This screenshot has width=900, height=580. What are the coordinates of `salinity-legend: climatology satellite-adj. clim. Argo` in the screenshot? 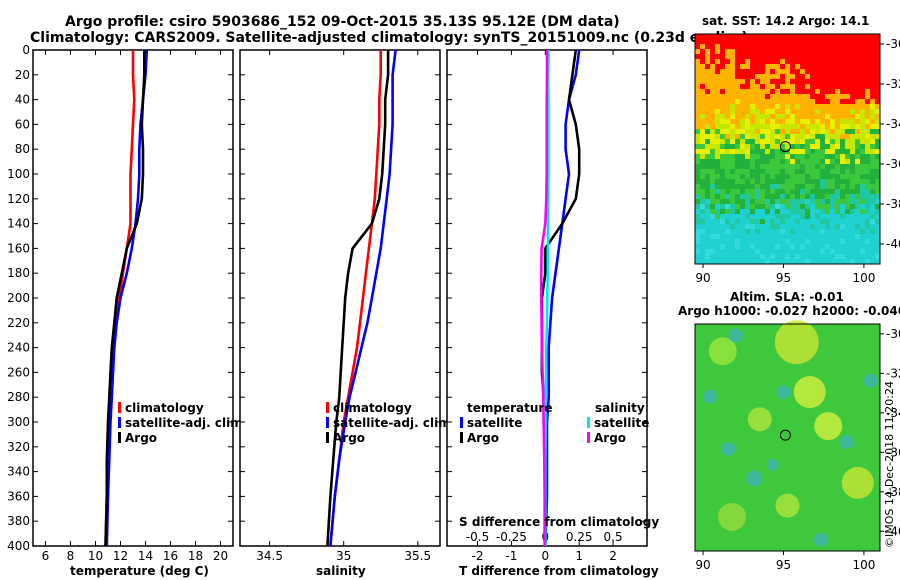 It's located at (390, 423).